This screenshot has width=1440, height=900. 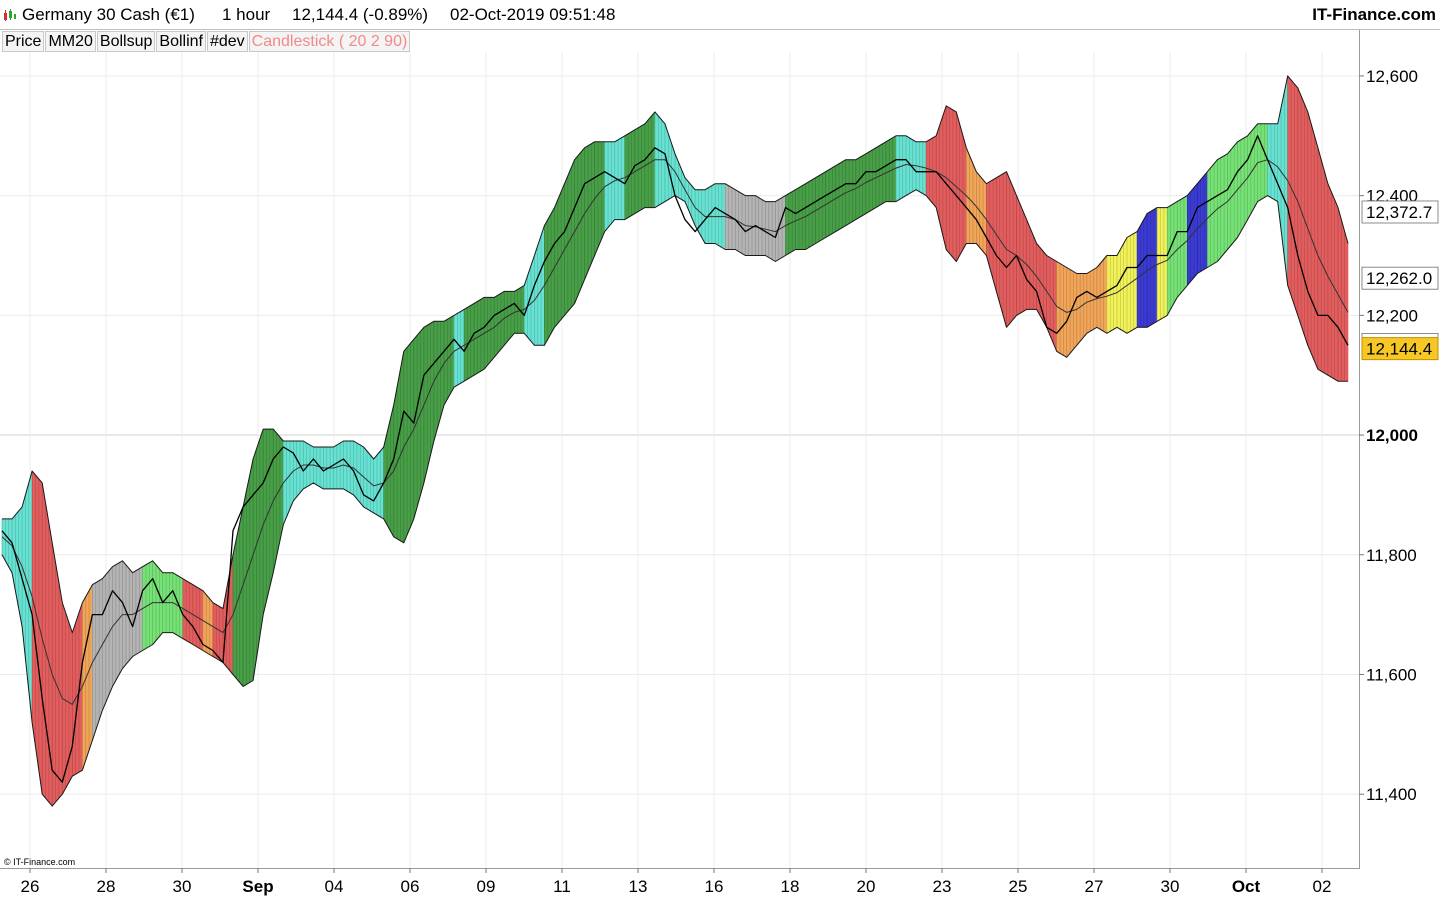 I want to click on brand-name: IT-Finance.com, so click(x=1374, y=14).